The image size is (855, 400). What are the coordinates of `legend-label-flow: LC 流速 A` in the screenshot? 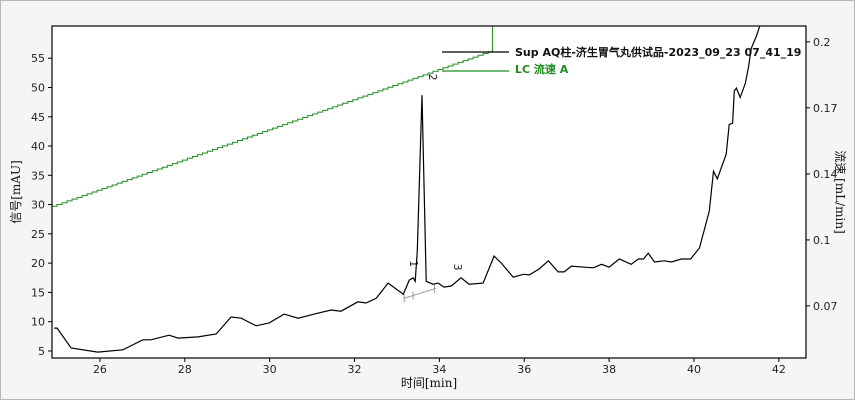 It's located at (542, 69).